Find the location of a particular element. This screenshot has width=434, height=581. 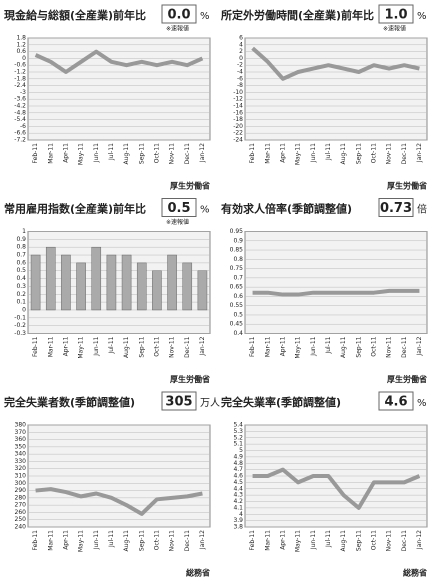

y-tick-label: -14 is located at coordinates (238, 106).